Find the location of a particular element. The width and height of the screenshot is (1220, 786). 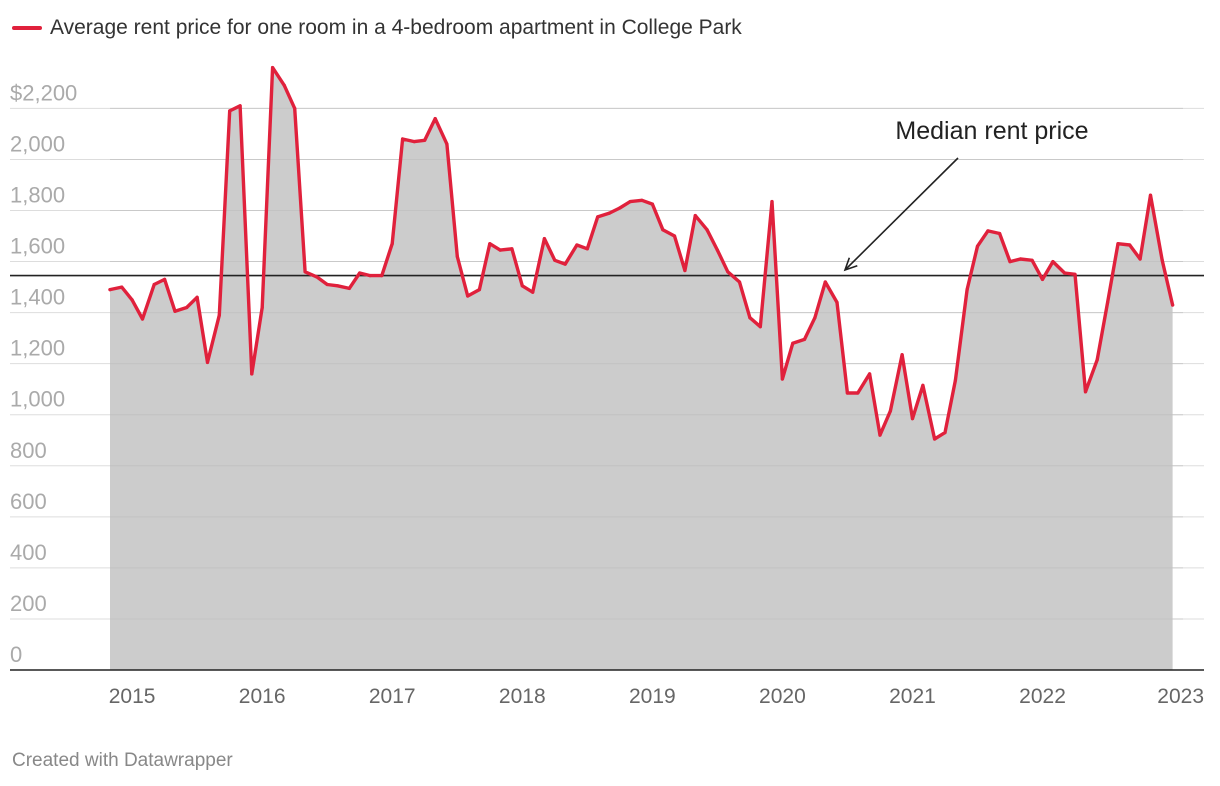

y-tick-label: 1,000 is located at coordinates (37, 399).